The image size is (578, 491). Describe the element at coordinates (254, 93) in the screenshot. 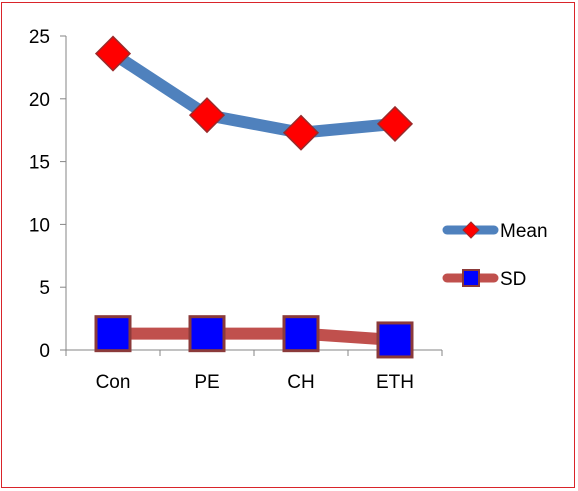

I see `series-line-mean` at that location.